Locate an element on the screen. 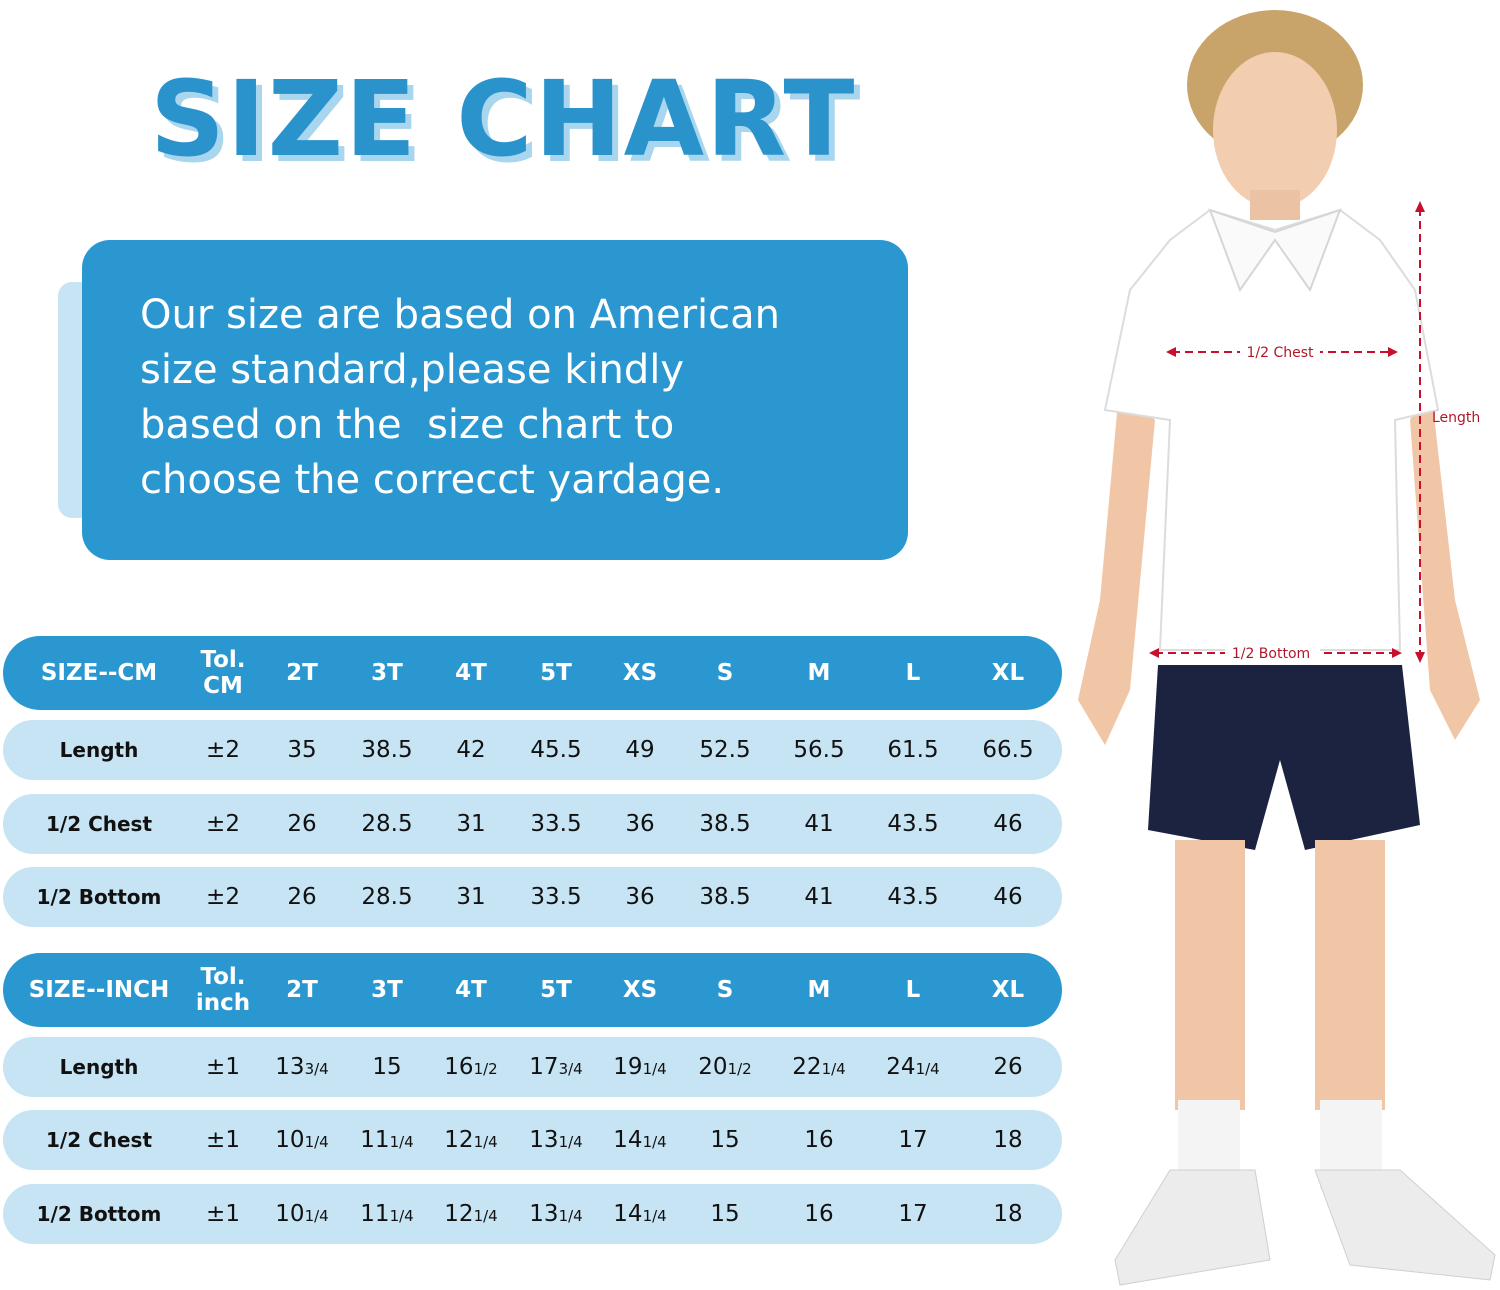  table-cell: 173/4 is located at coordinates (555, 1067).